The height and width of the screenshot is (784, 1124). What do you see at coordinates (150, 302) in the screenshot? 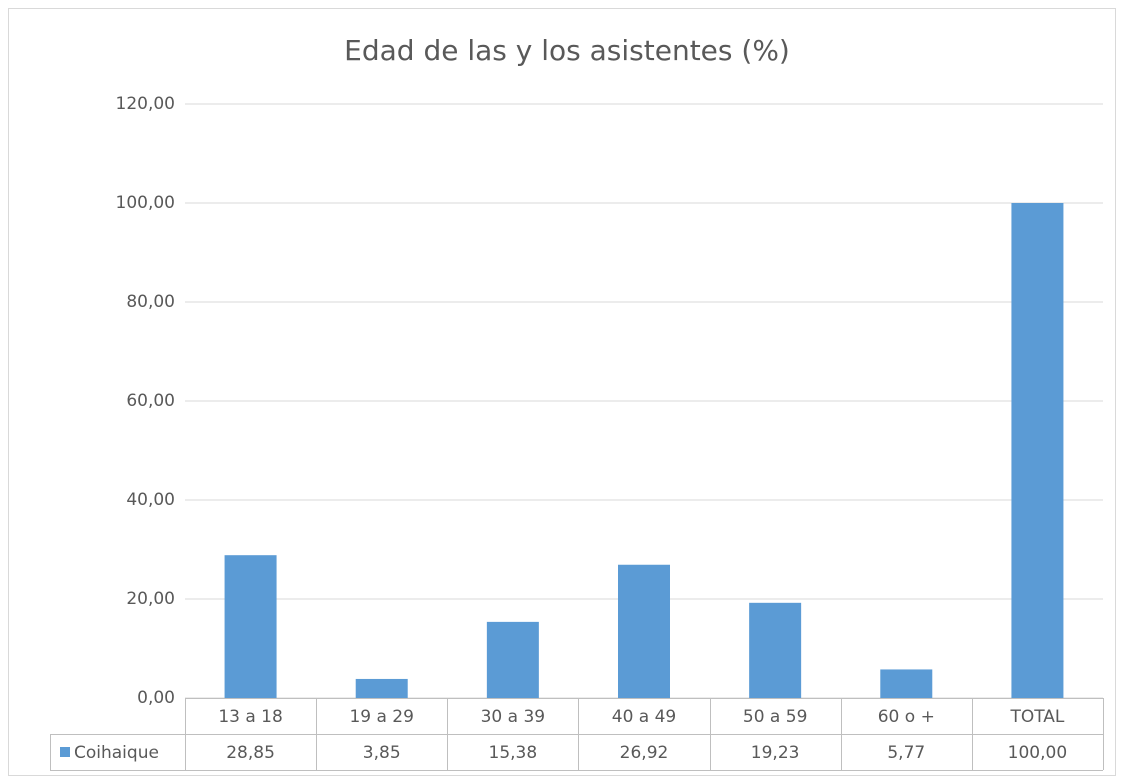
I see `y-tick-label: 80,00` at bounding box center [150, 302].